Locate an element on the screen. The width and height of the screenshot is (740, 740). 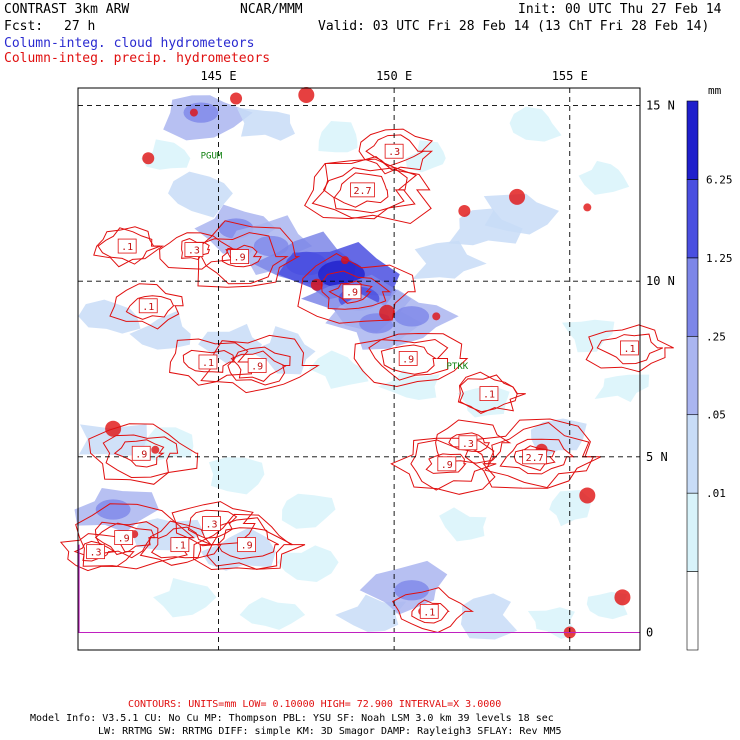
station-label: PGUM is located at coordinates (212, 156).